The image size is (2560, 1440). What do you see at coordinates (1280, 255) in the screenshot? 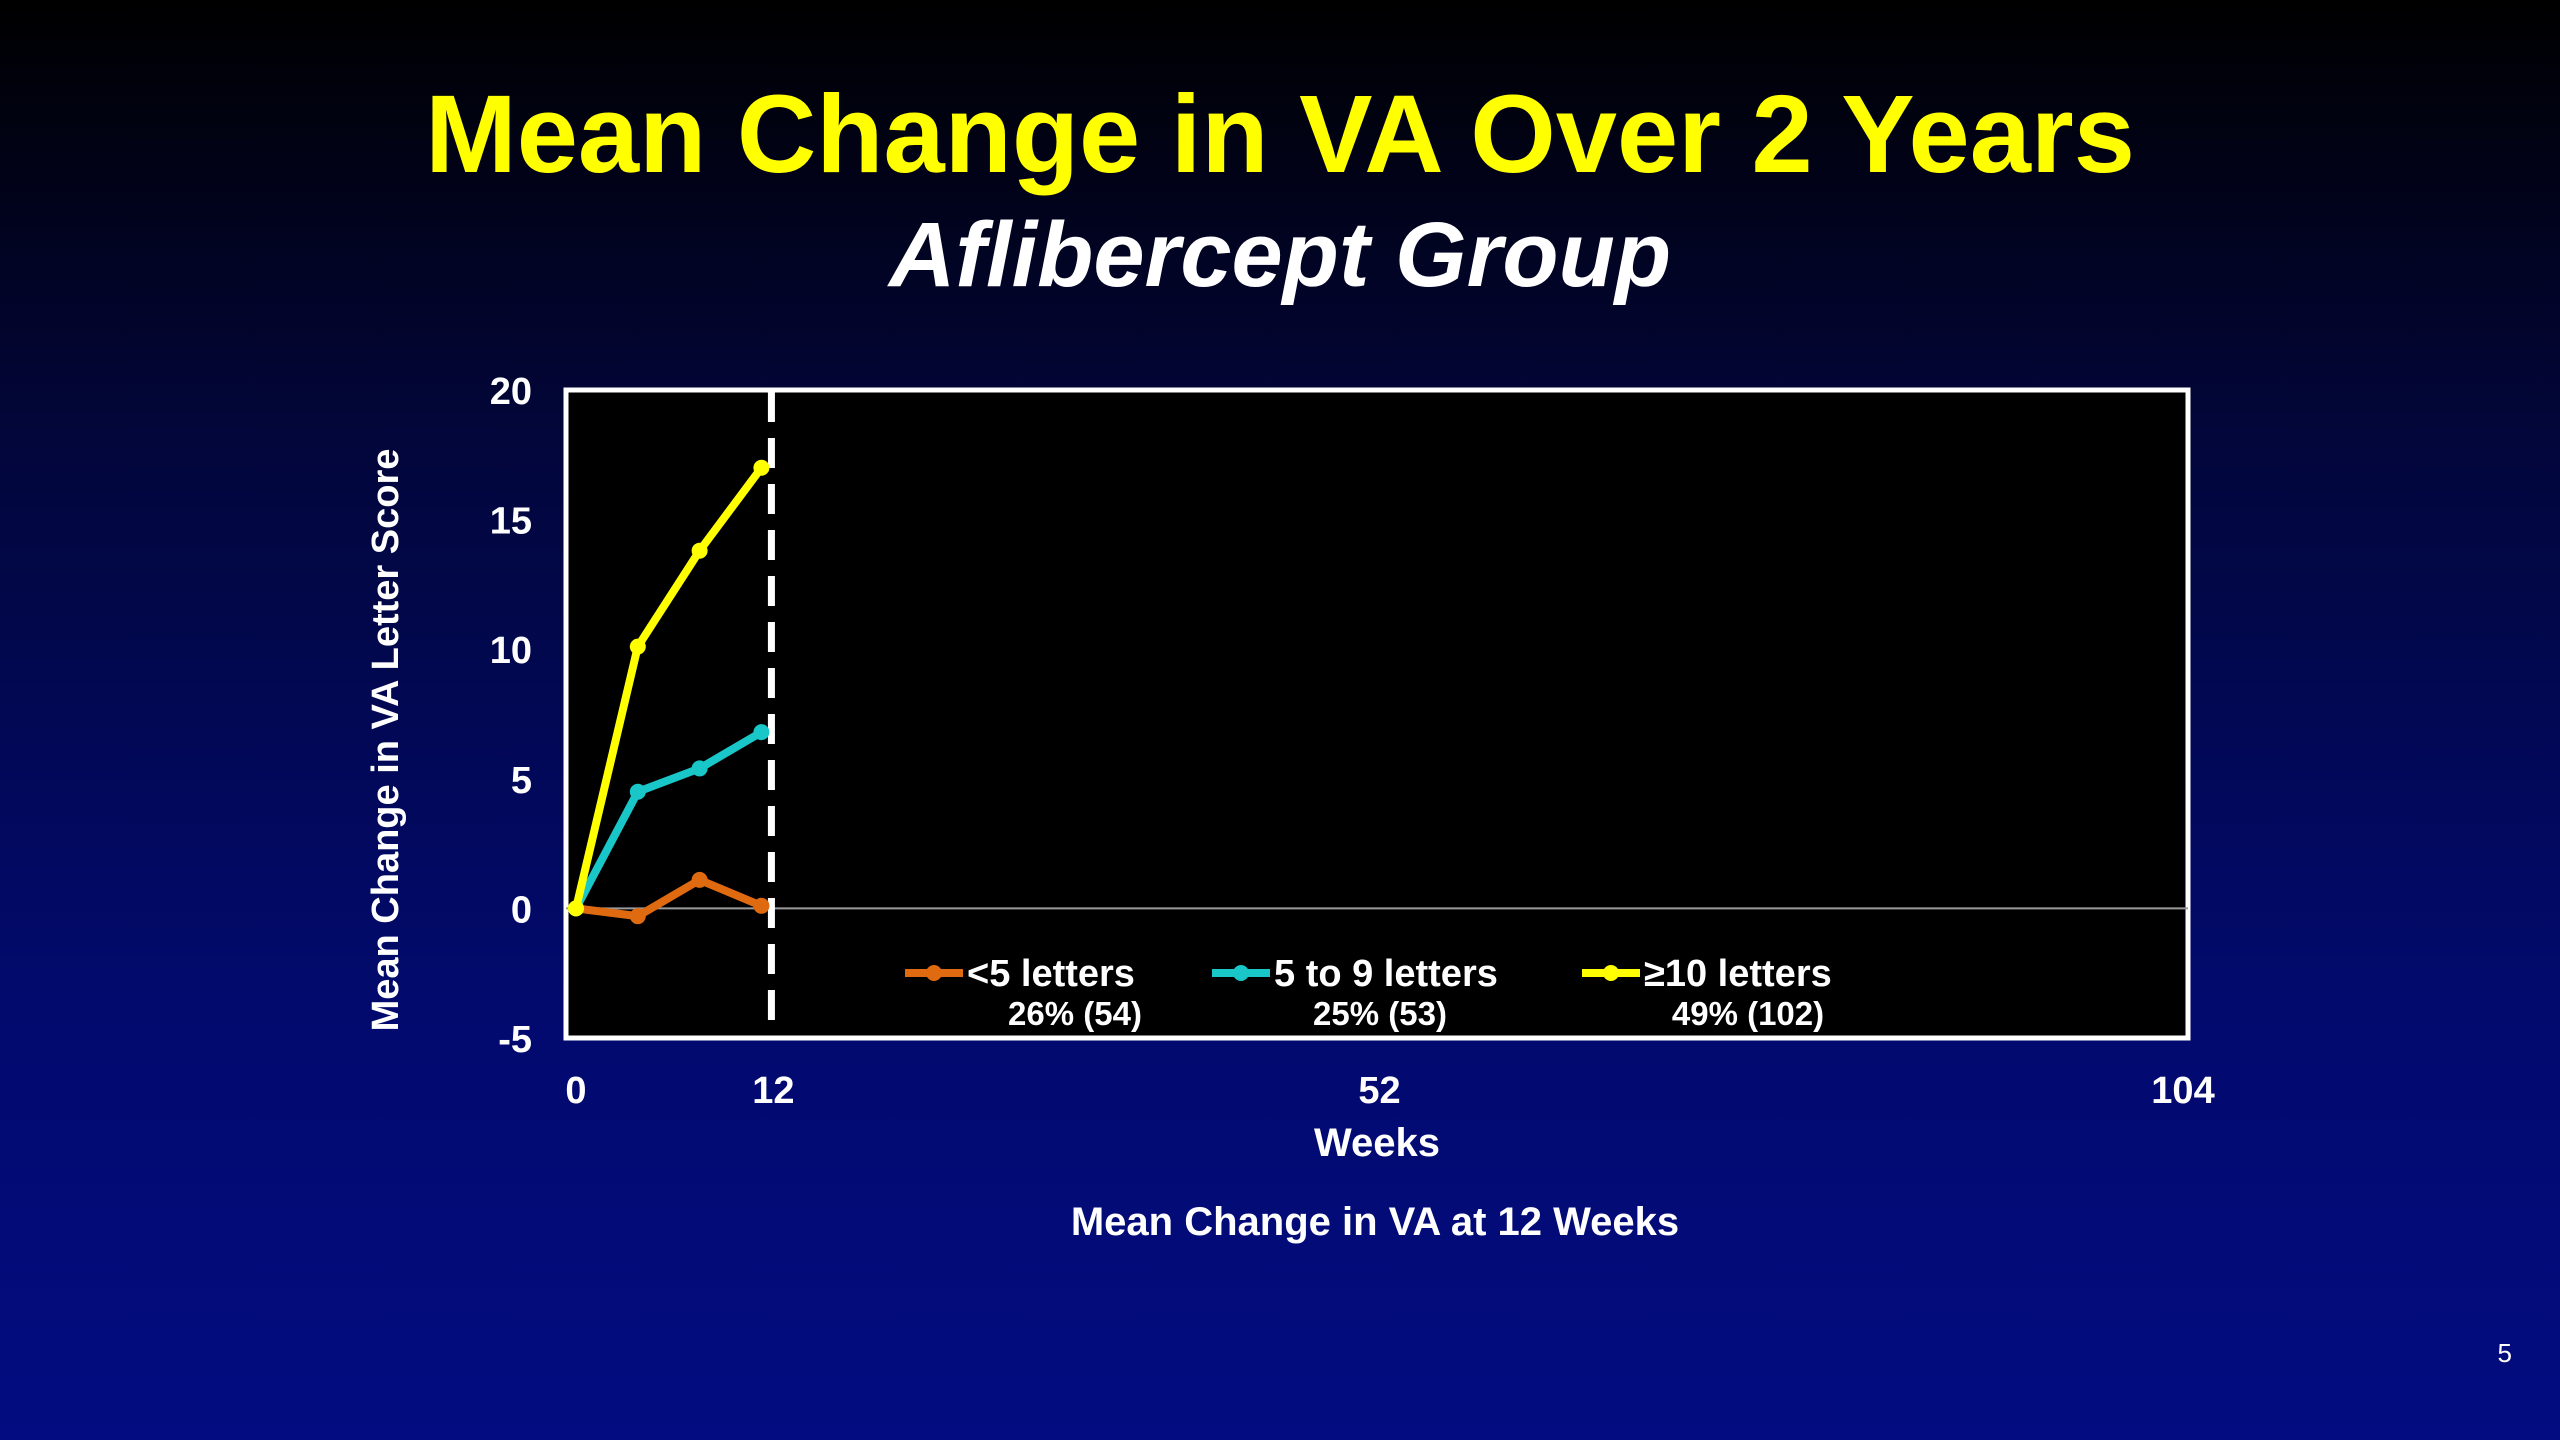
I see `slide-subtitle: Aflibercept Group` at bounding box center [1280, 255].